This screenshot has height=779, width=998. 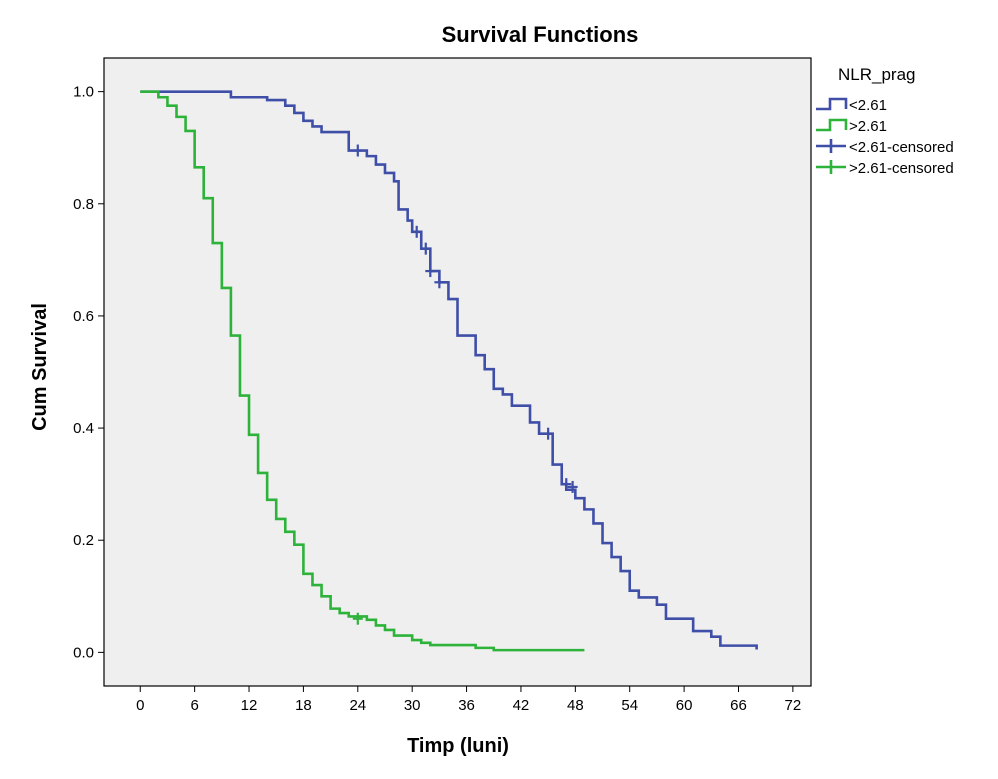 I want to click on x-axis: 0 6 12 18 24 30 36 42 48 54 60 66 72, so click(x=468, y=700).